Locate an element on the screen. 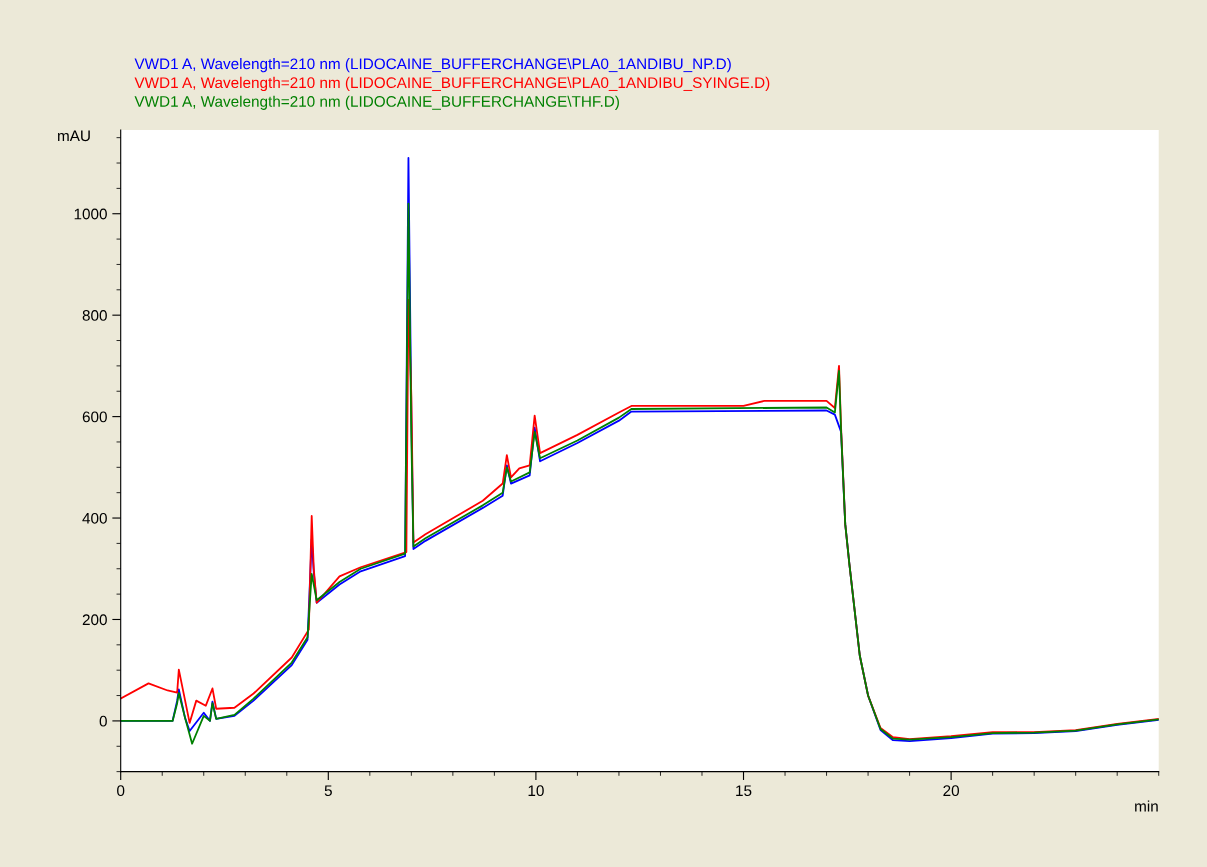  x-tick-label: 10 is located at coordinates (536, 791).